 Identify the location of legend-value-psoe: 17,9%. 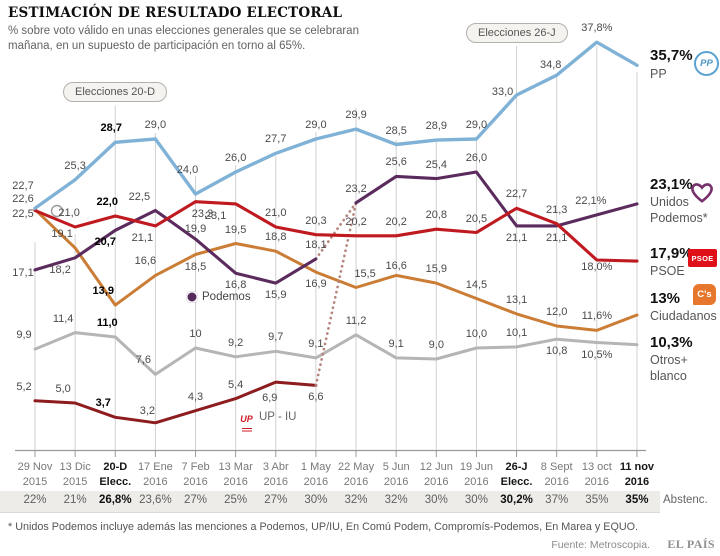
(671, 253).